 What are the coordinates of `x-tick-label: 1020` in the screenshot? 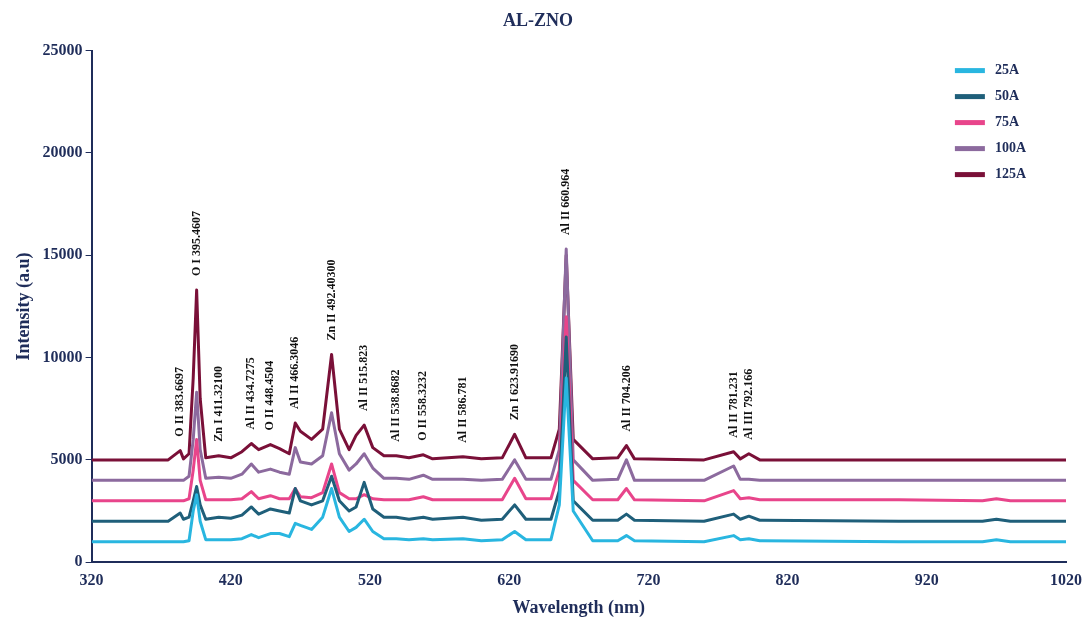 It's located at (1066, 579).